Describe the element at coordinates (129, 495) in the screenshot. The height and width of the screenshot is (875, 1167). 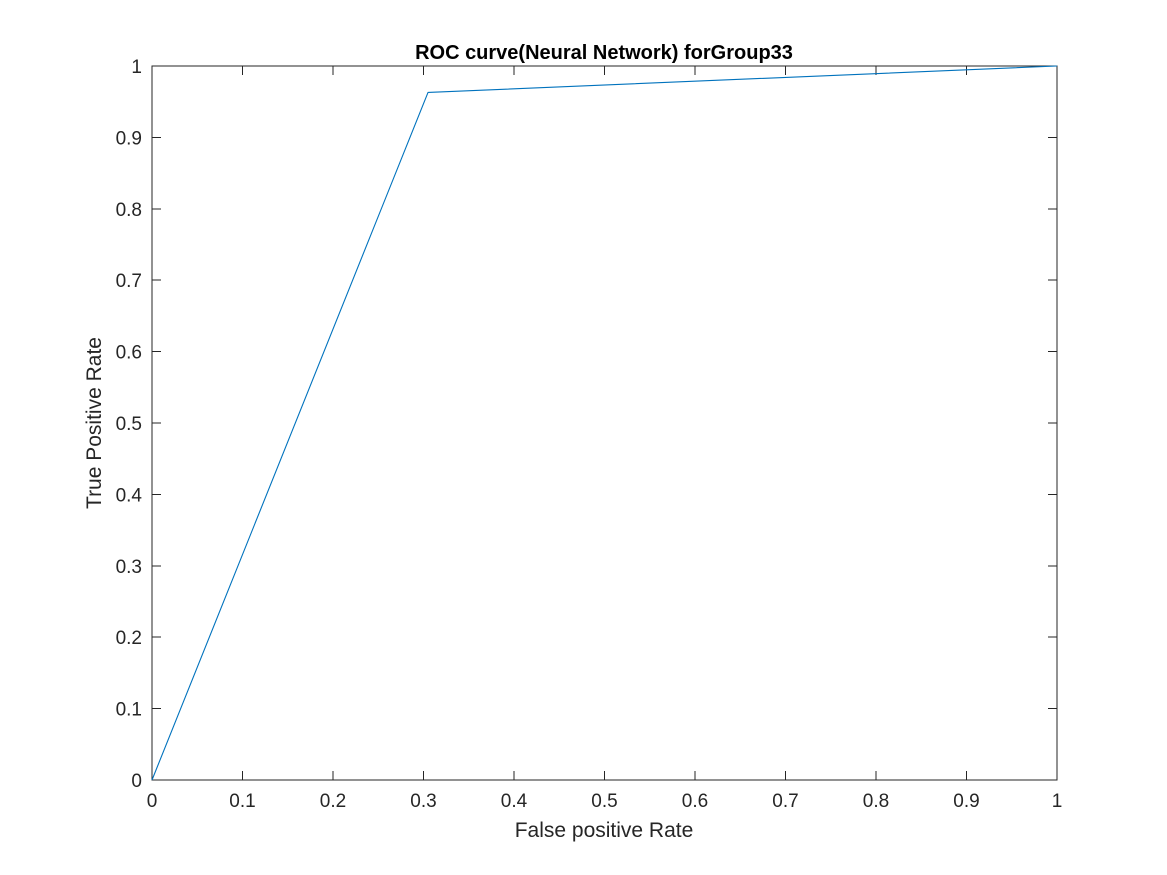
I see `y-tick-label: 0.4` at that location.